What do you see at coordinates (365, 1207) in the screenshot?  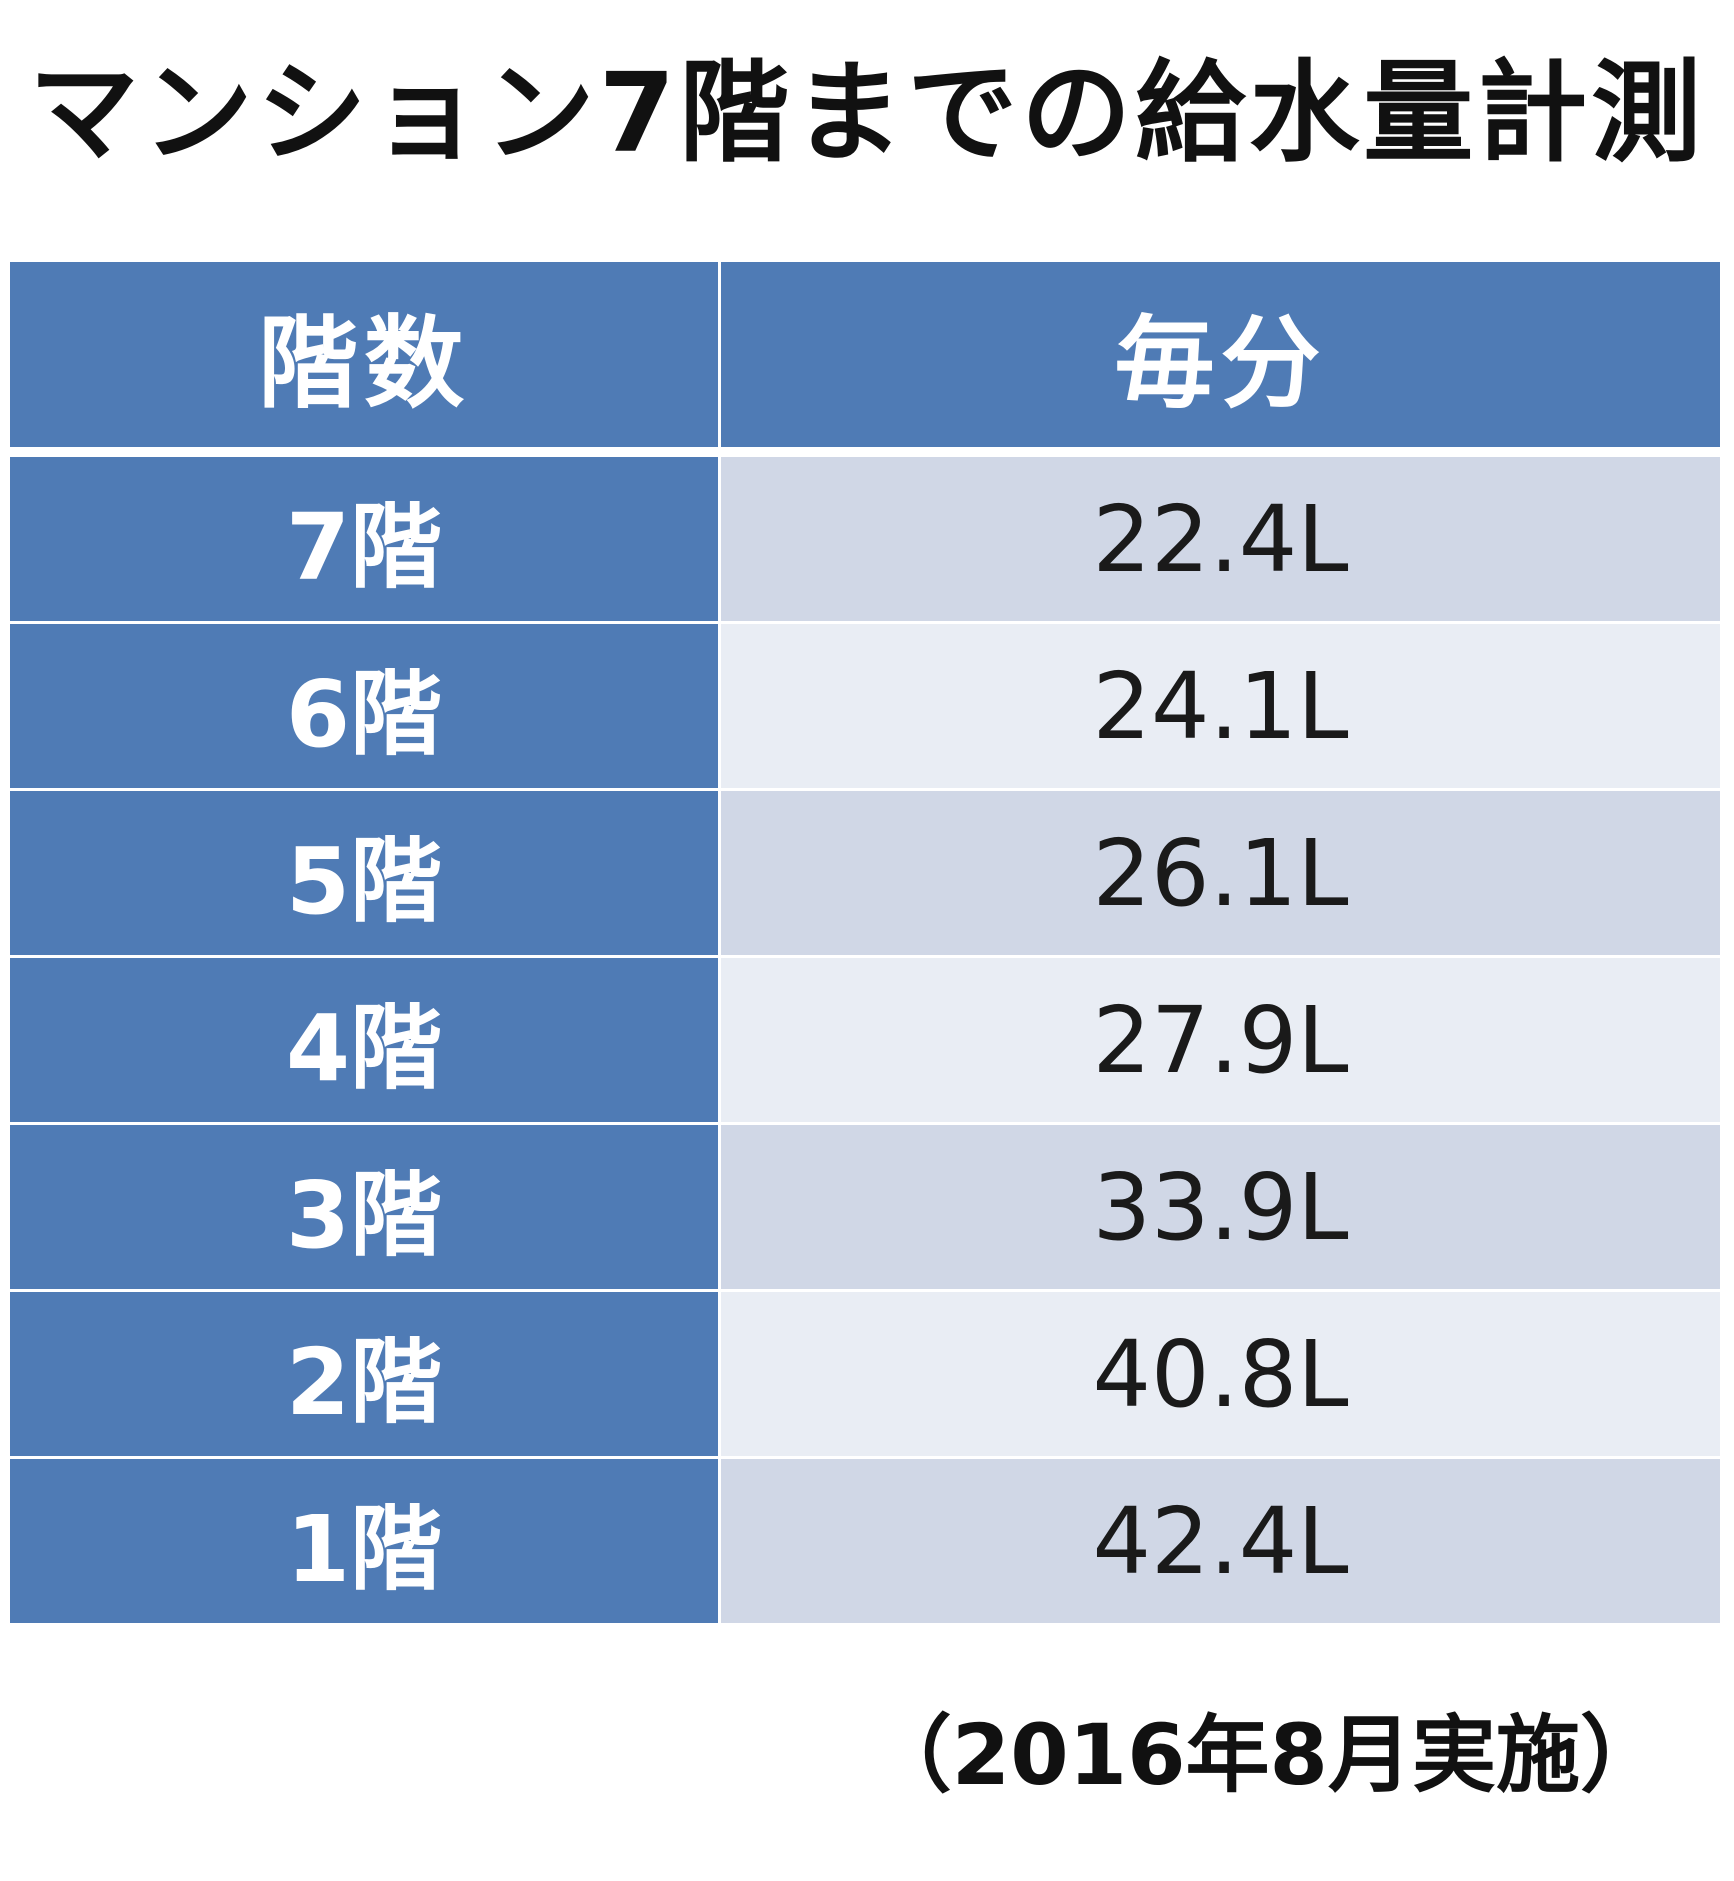 I see `floor-cell: 3階` at bounding box center [365, 1207].